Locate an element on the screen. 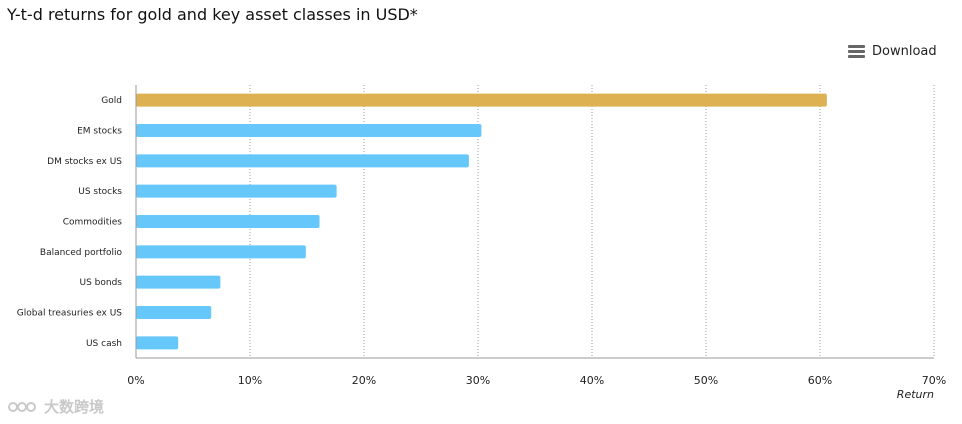 Image resolution: width=962 pixels, height=424 pixels. category-label: US bonds is located at coordinates (101, 283).